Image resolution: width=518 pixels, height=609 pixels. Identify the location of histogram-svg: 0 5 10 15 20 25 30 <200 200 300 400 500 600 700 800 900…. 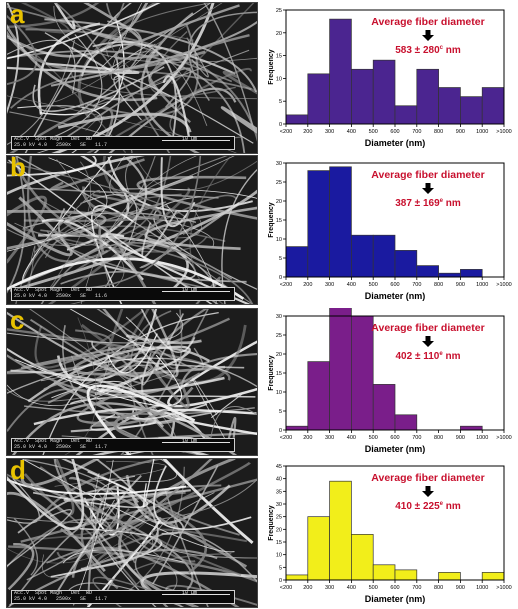
(390, 381).